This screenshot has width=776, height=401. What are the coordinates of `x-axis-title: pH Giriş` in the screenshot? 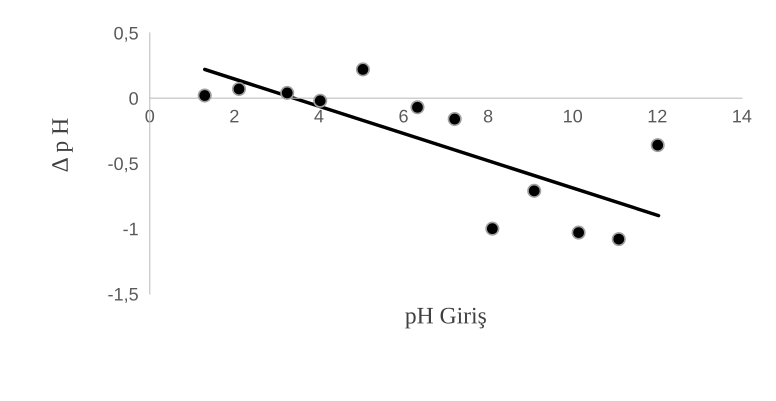 It's located at (445, 318).